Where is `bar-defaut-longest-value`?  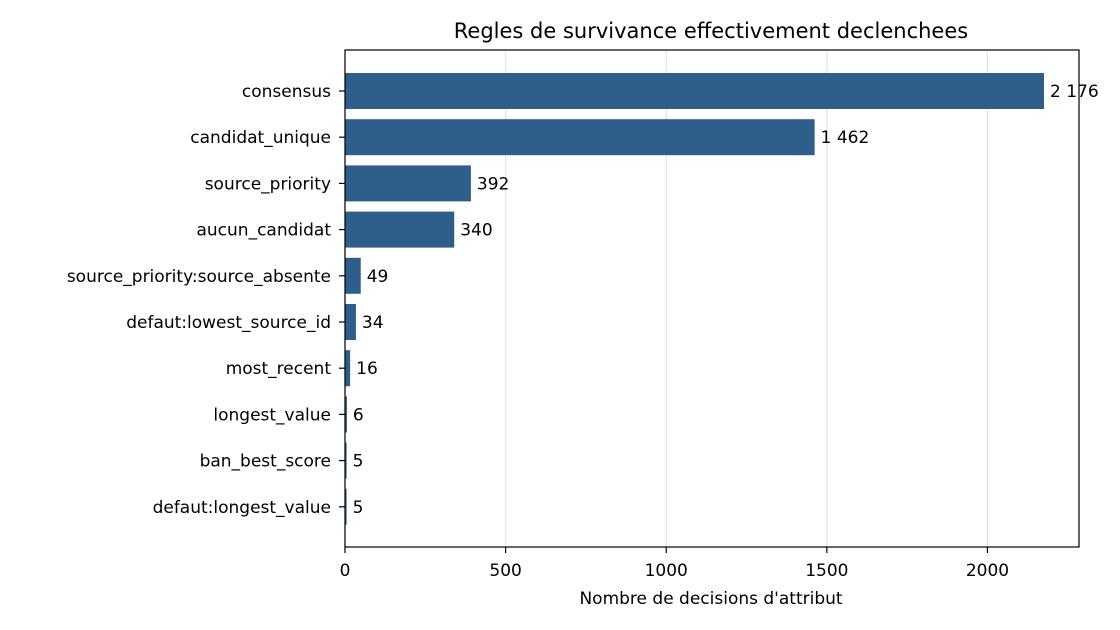
bar-defaut-longest-value is located at coordinates (346, 506).